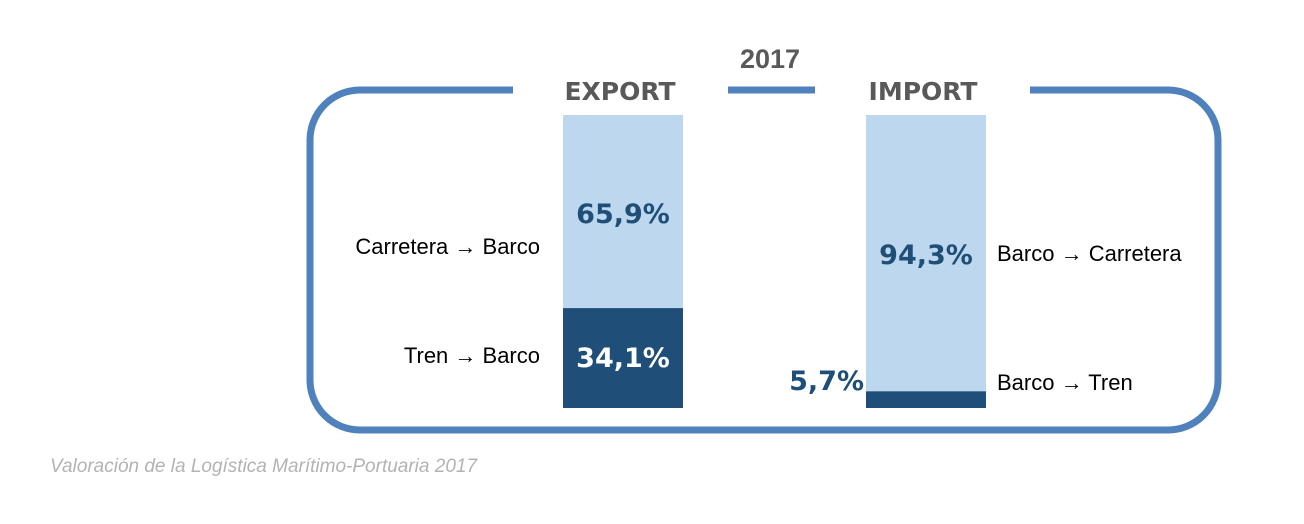 This screenshot has height=524, width=1304. I want to click on segment-label: Barco → Carretera, so click(1089, 253).